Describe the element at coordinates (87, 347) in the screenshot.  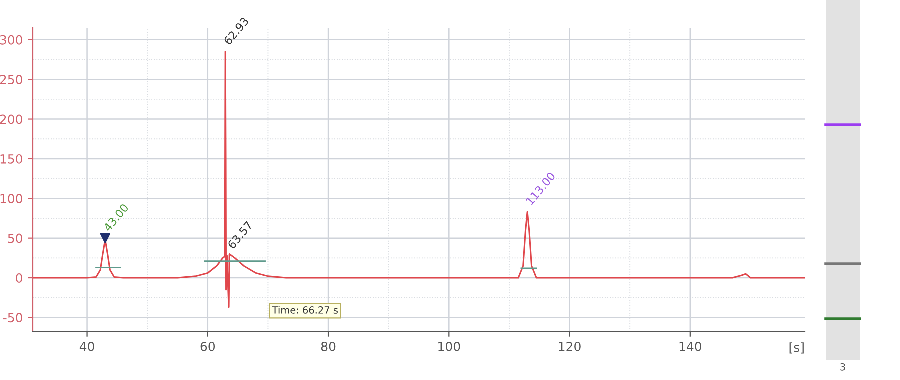
I see `x-tick-label: 40` at that location.